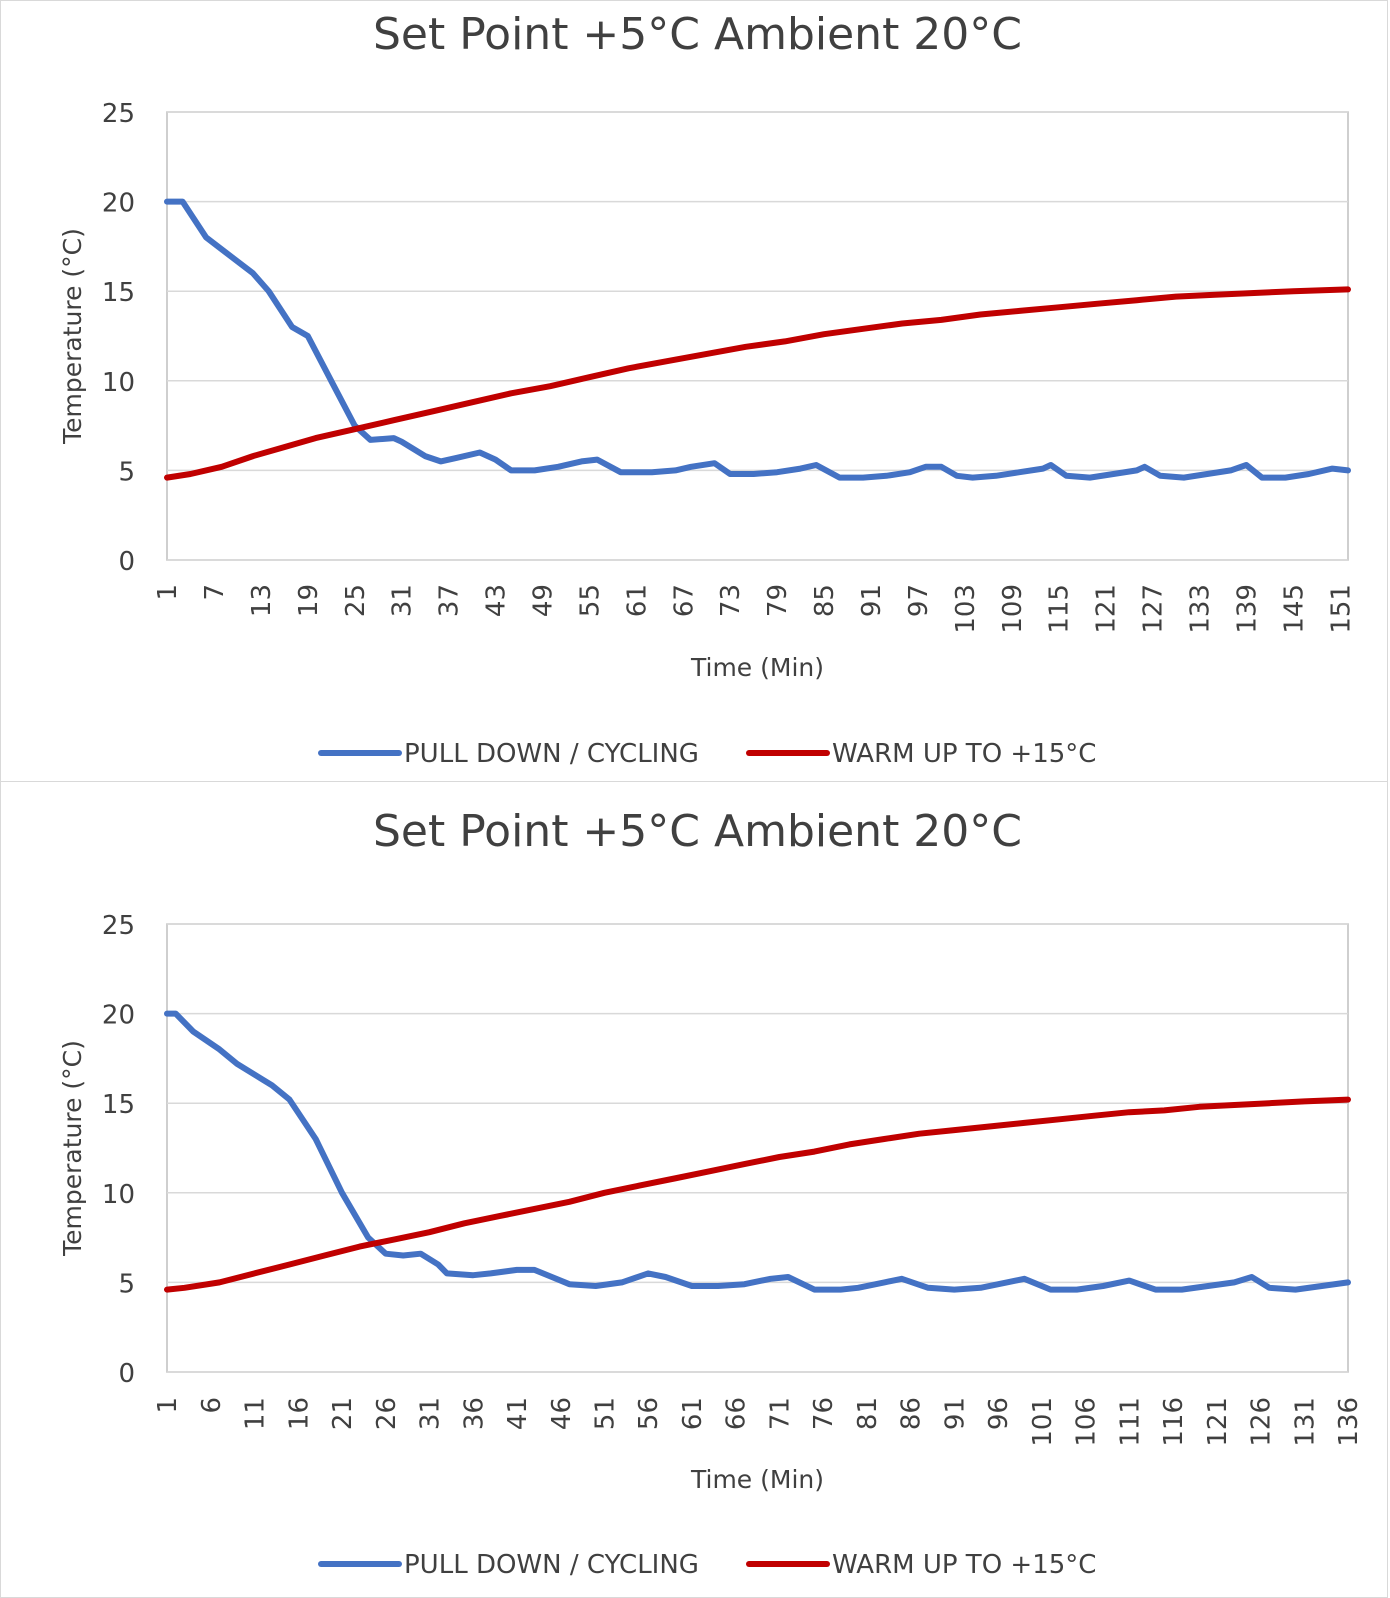  I want to click on x-tick-label: 11, so click(256, 1413).